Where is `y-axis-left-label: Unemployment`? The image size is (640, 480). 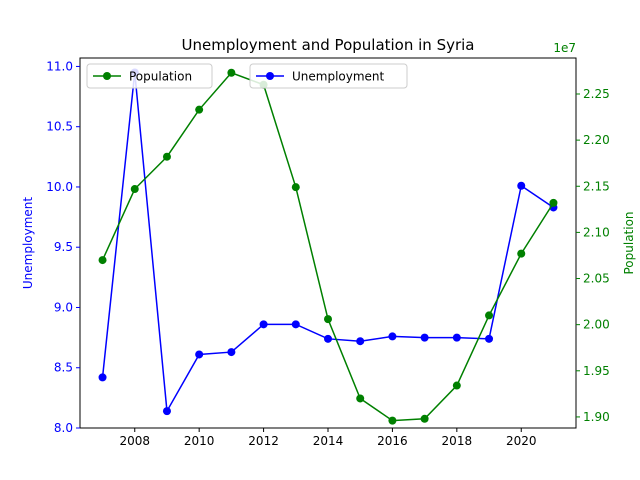
y-axis-left-label: Unemployment is located at coordinates (28, 243).